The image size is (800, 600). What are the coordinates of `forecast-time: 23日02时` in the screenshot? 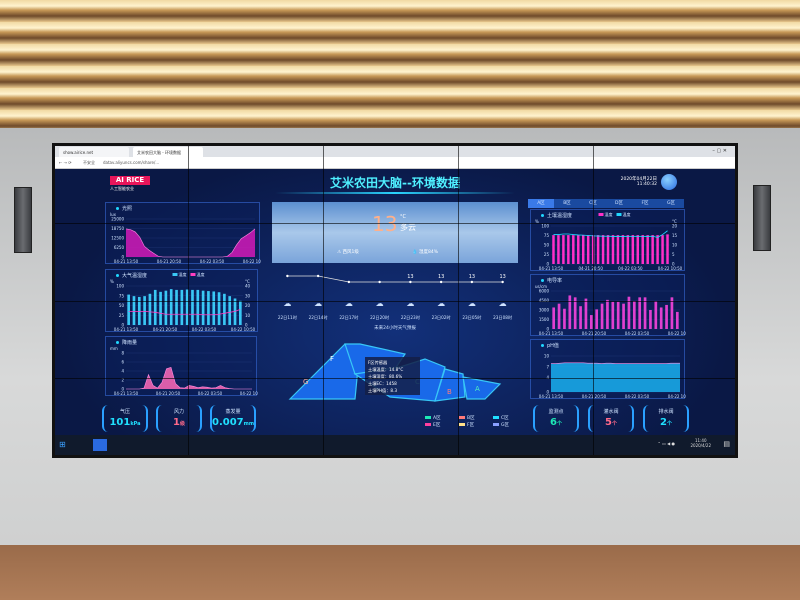 It's located at (442, 317).